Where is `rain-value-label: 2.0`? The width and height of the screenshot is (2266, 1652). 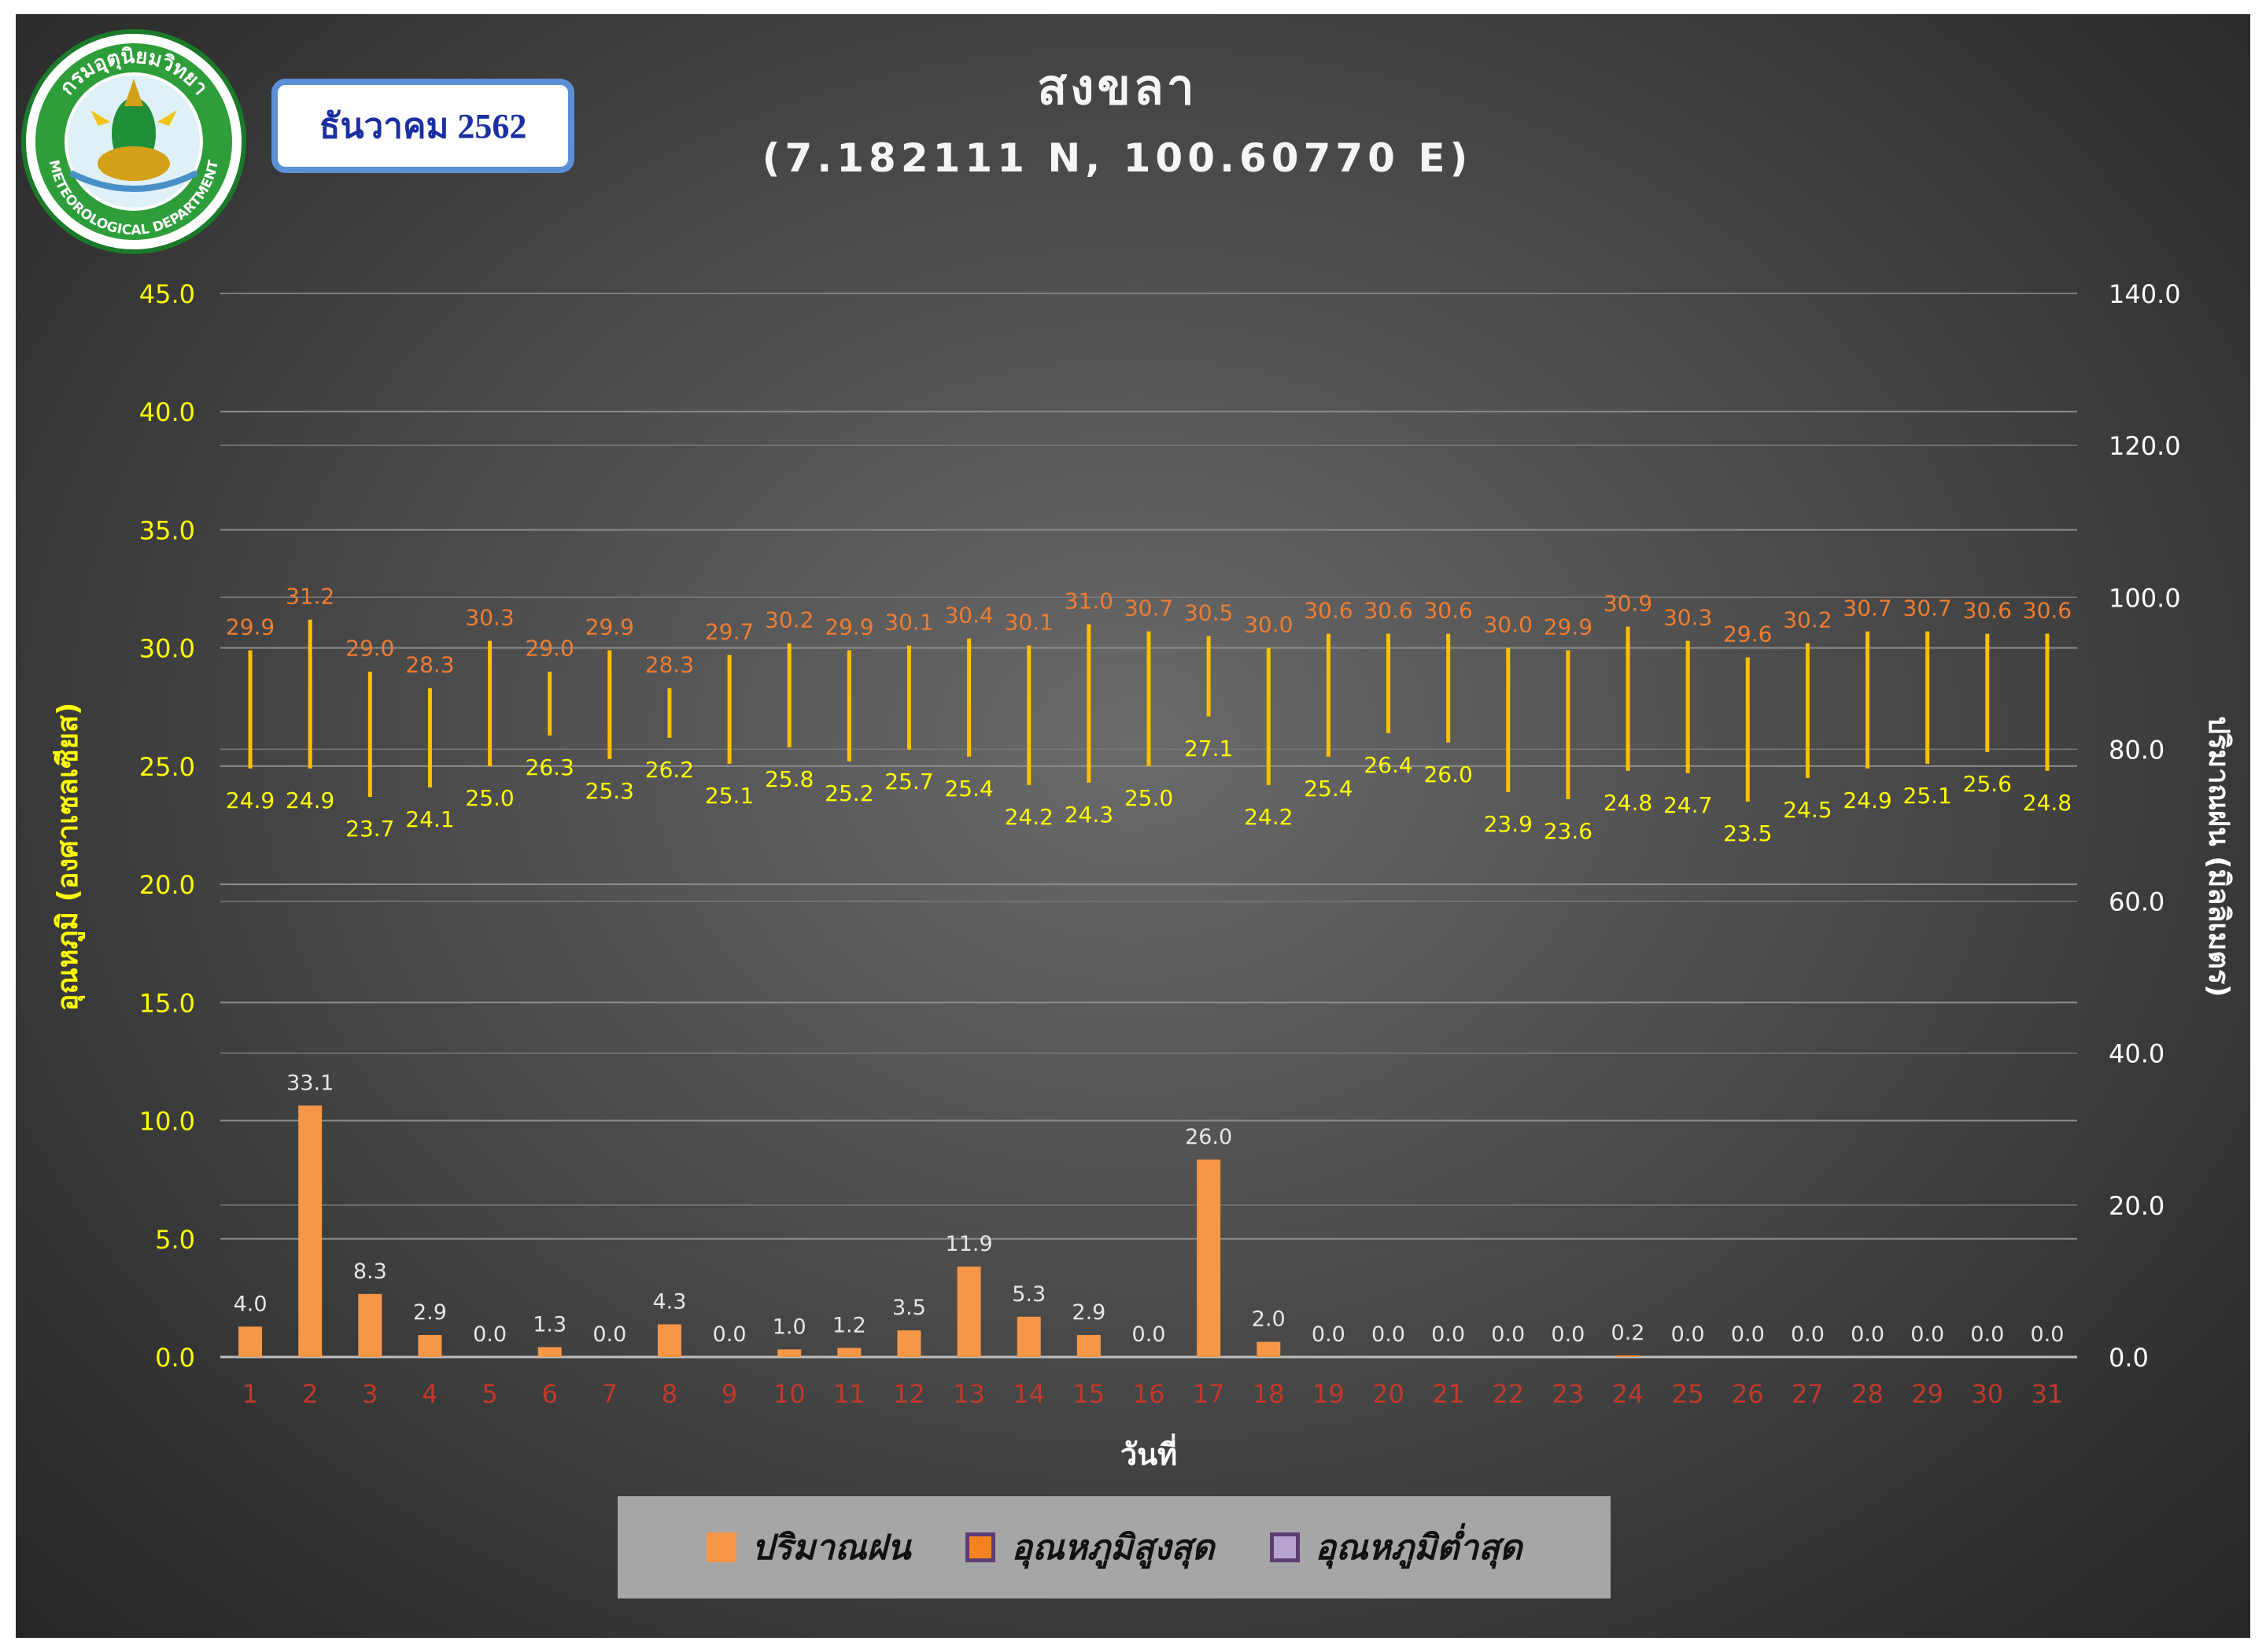 rain-value-label: 2.0 is located at coordinates (1269, 1319).